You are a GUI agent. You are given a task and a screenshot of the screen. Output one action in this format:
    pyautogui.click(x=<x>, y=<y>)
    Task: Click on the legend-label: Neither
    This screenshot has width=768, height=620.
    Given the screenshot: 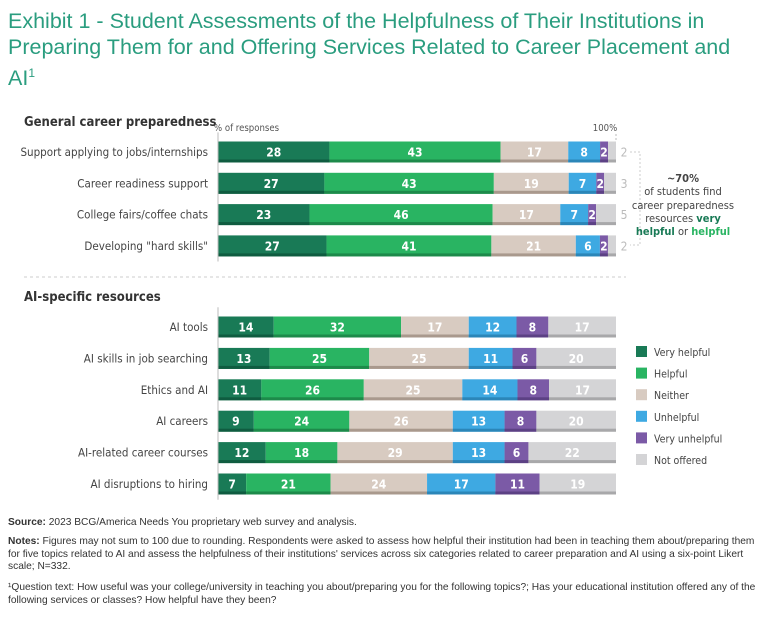 What is the action you would take?
    pyautogui.click(x=671, y=396)
    